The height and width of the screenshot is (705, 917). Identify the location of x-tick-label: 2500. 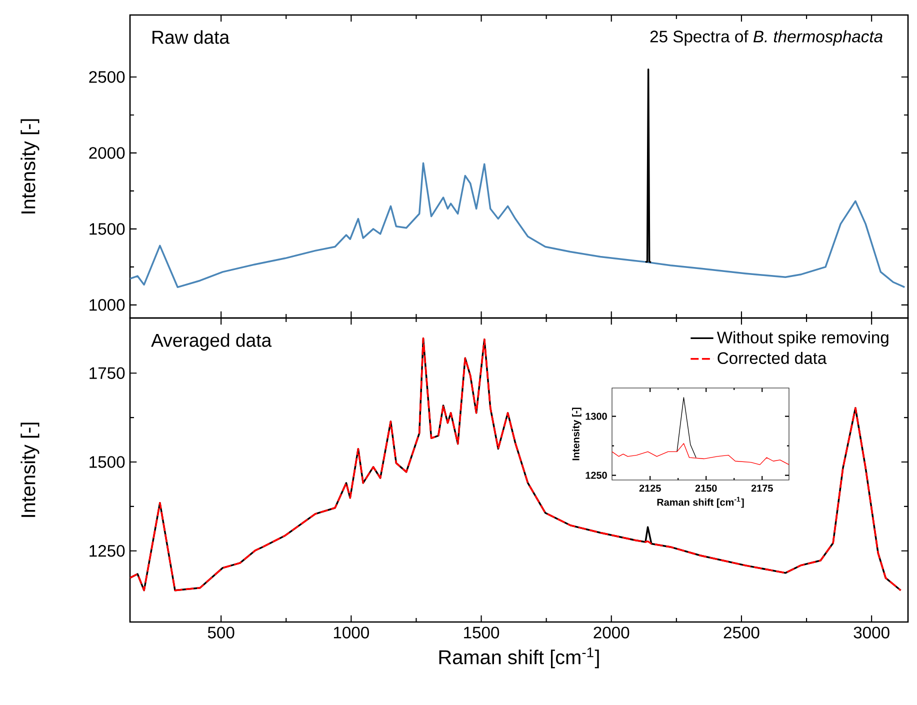
(742, 632).